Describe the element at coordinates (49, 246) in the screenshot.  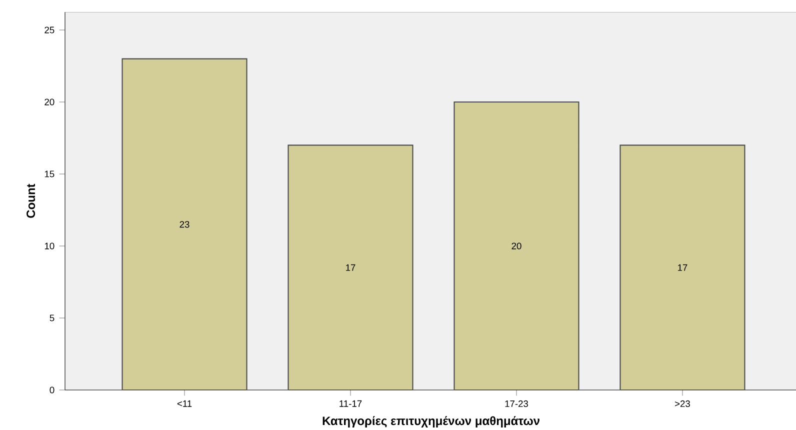
I see `y-tick-label: 10` at that location.